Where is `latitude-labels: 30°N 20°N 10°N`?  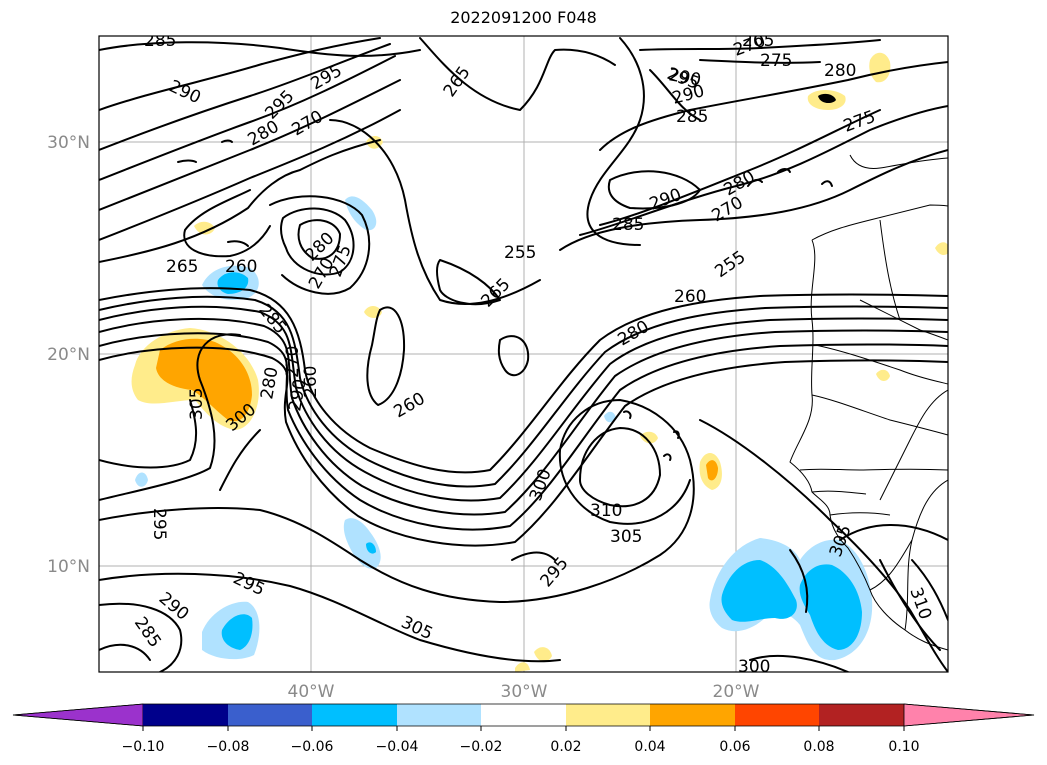 latitude-labels: 30°N 20°N 10°N is located at coordinates (68, 355).